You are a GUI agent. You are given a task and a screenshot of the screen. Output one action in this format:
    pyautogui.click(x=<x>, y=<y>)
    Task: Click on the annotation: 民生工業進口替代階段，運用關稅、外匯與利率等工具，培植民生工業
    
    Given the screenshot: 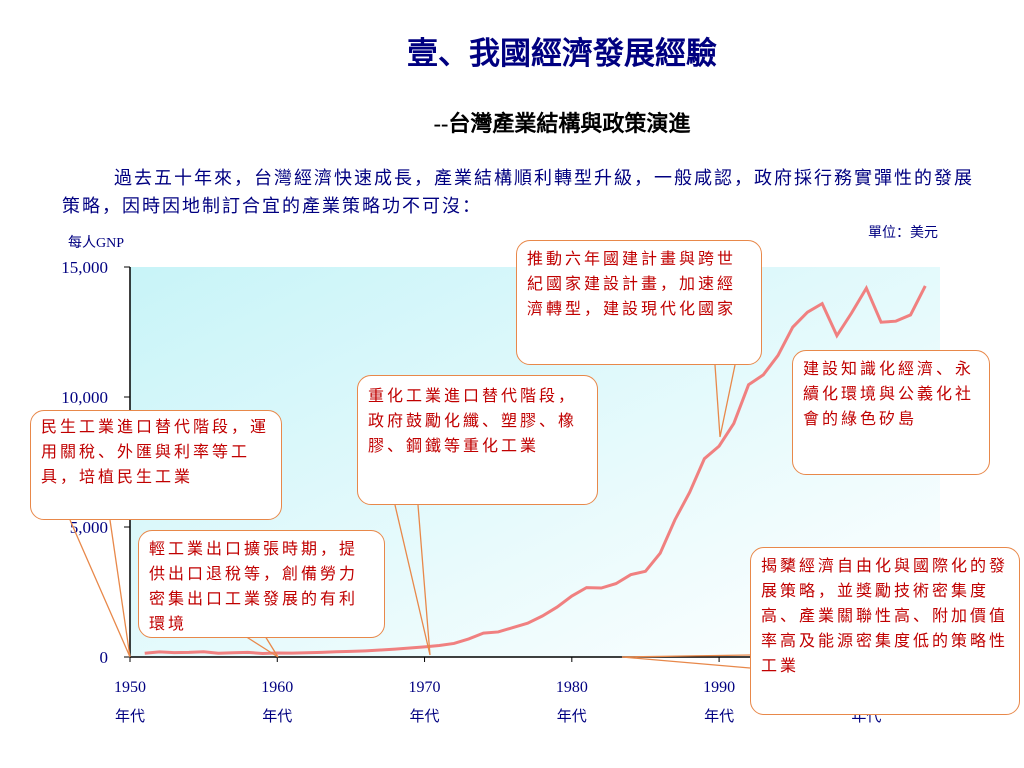 What is the action you would take?
    pyautogui.click(x=156, y=465)
    